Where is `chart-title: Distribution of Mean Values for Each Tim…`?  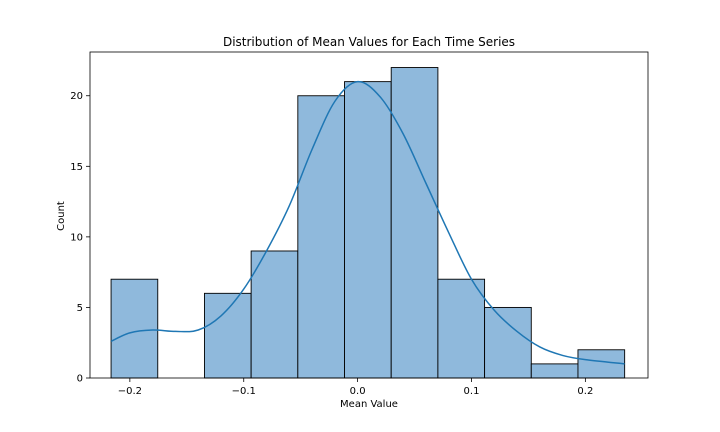 chart-title: Distribution of Mean Values for Each Tim… is located at coordinates (369, 42).